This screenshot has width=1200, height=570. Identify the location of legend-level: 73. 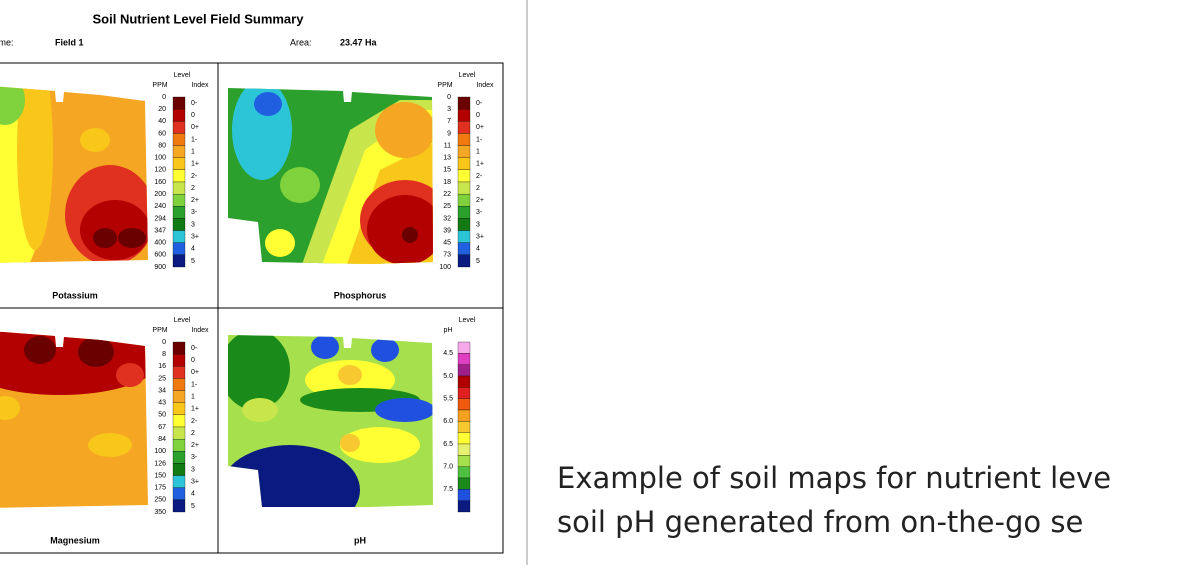
(447, 255).